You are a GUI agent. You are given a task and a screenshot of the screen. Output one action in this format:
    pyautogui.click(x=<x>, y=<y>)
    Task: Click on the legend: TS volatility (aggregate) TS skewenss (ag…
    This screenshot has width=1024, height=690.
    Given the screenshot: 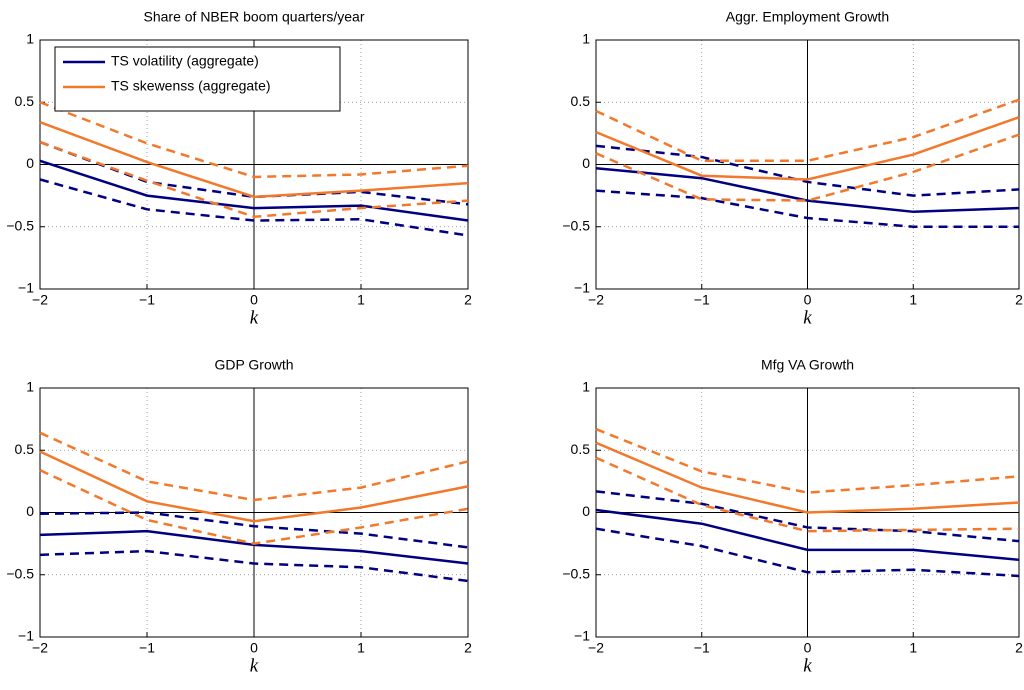 What is the action you would take?
    pyautogui.click(x=197, y=79)
    